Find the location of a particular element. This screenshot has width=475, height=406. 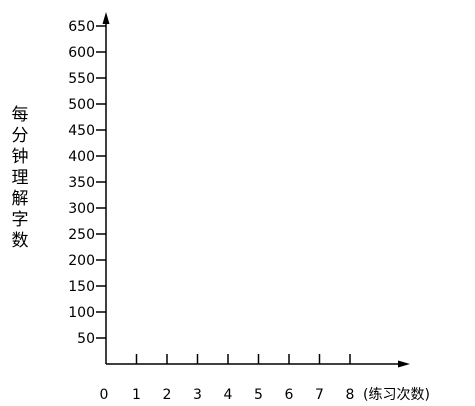

y-tick-label: 400 is located at coordinates (81, 157).